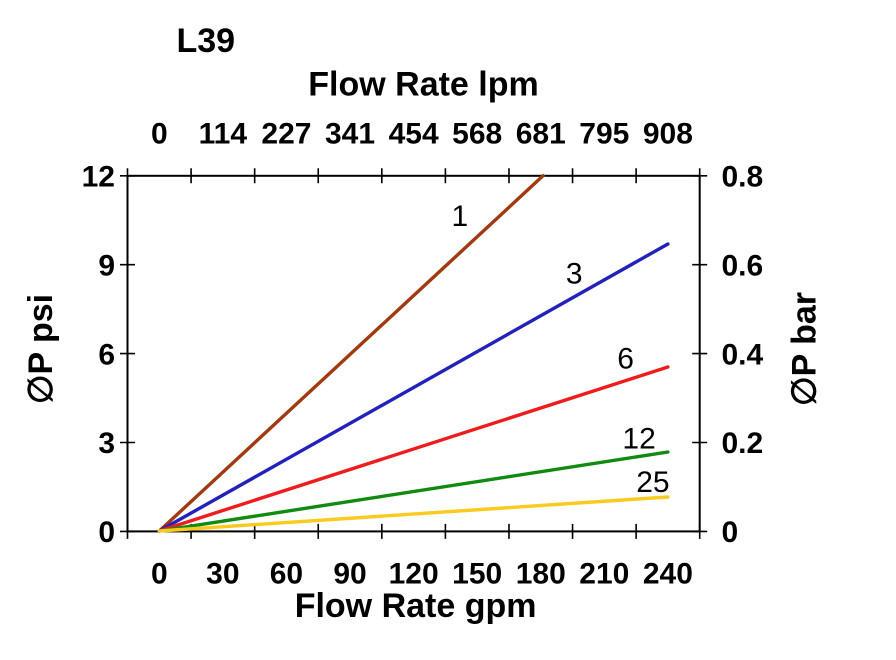  I want to click on svg-text: 341, so click(350, 134).